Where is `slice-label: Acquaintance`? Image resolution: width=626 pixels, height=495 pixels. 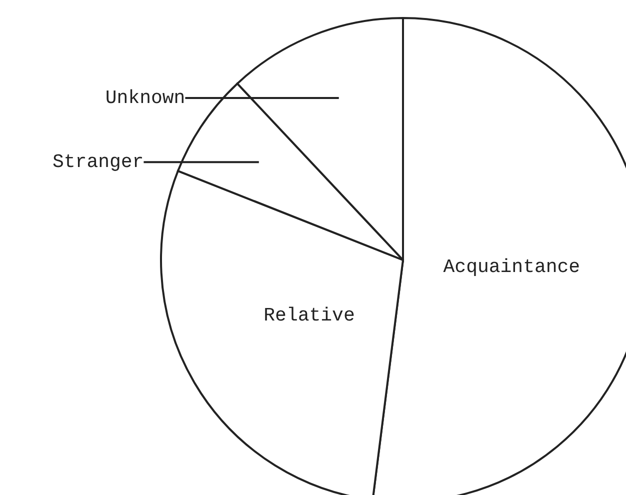
slice-label: Acquaintance is located at coordinates (511, 267).